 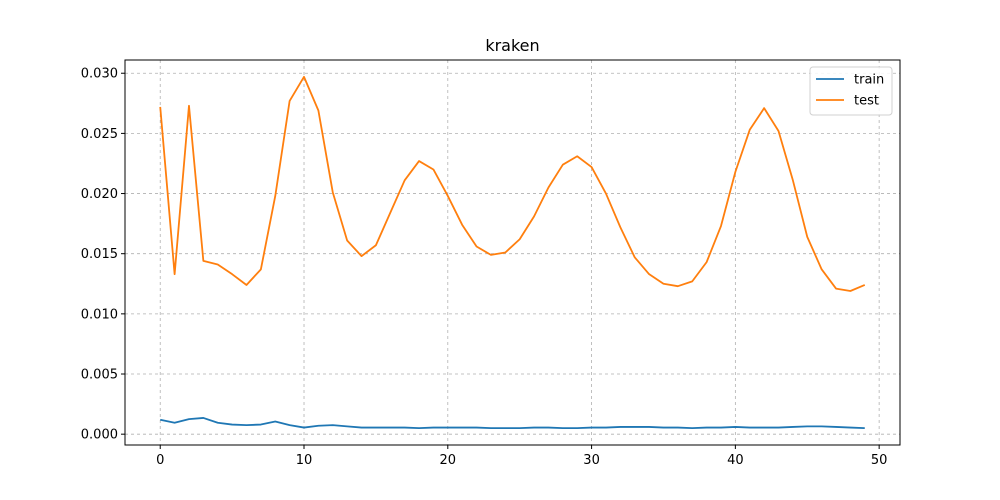 I want to click on legend: train test, so click(x=851, y=91).